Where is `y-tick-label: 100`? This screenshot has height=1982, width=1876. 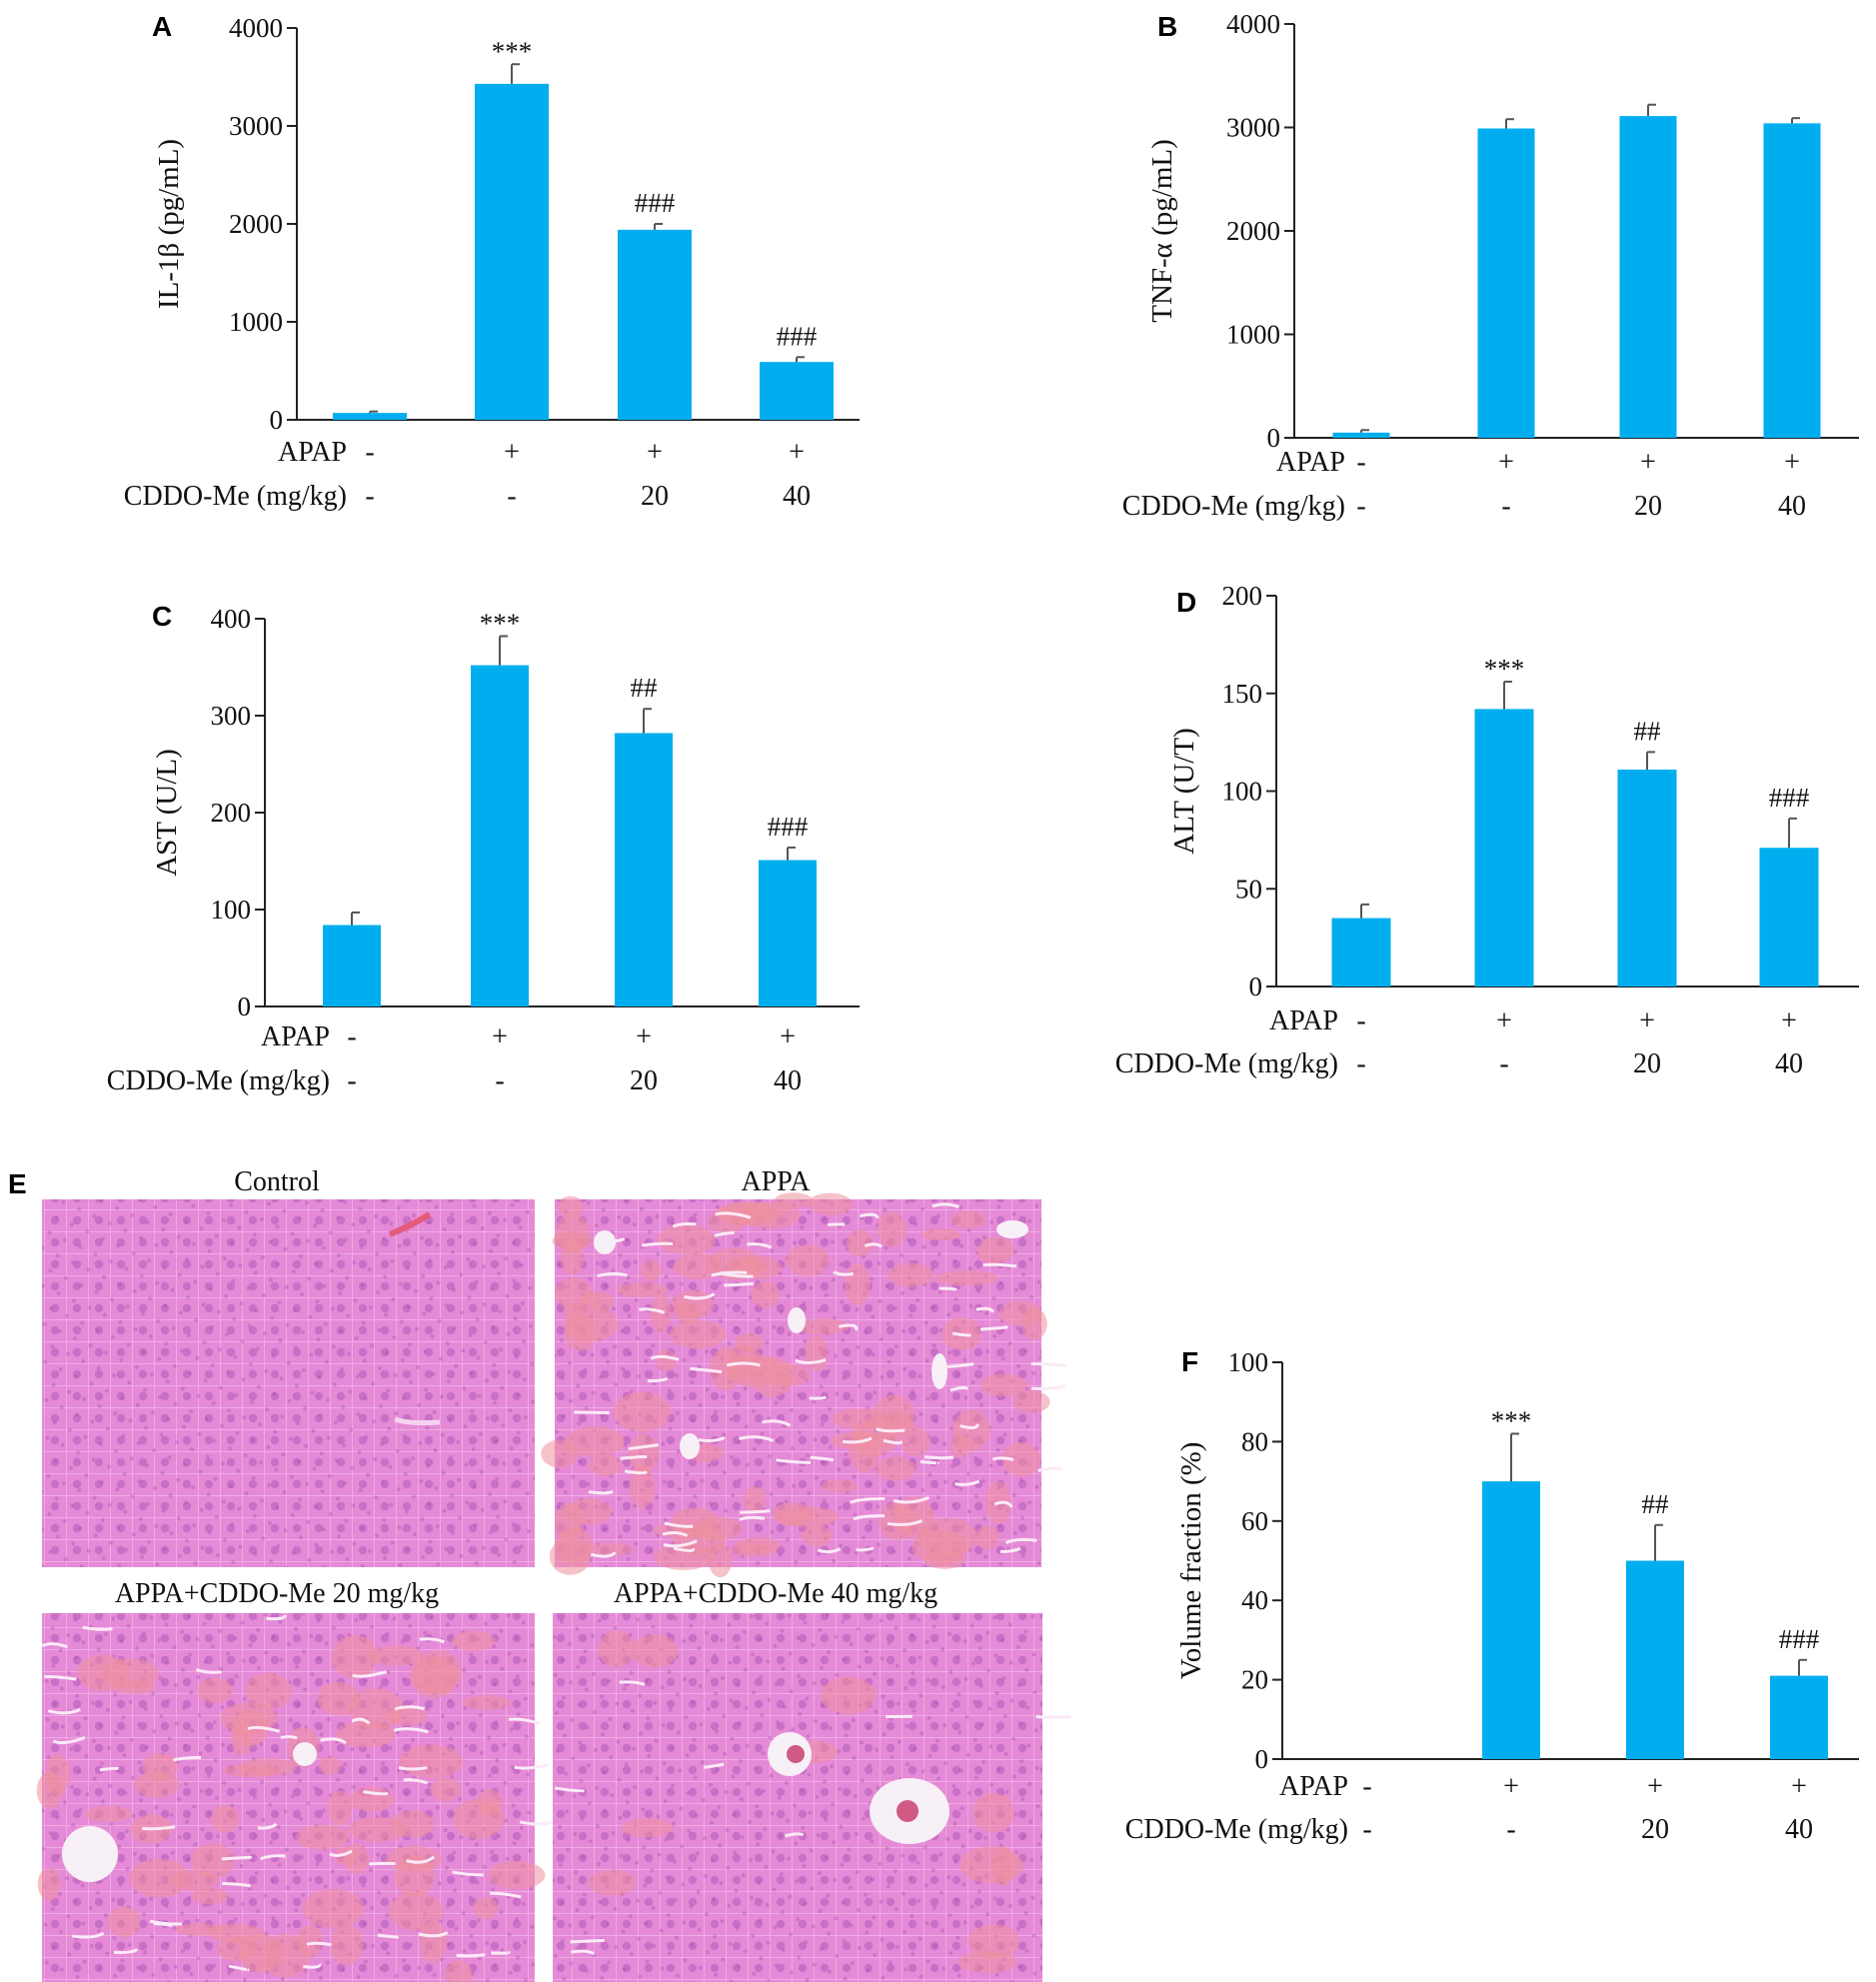
y-tick-label: 100 is located at coordinates (1242, 792).